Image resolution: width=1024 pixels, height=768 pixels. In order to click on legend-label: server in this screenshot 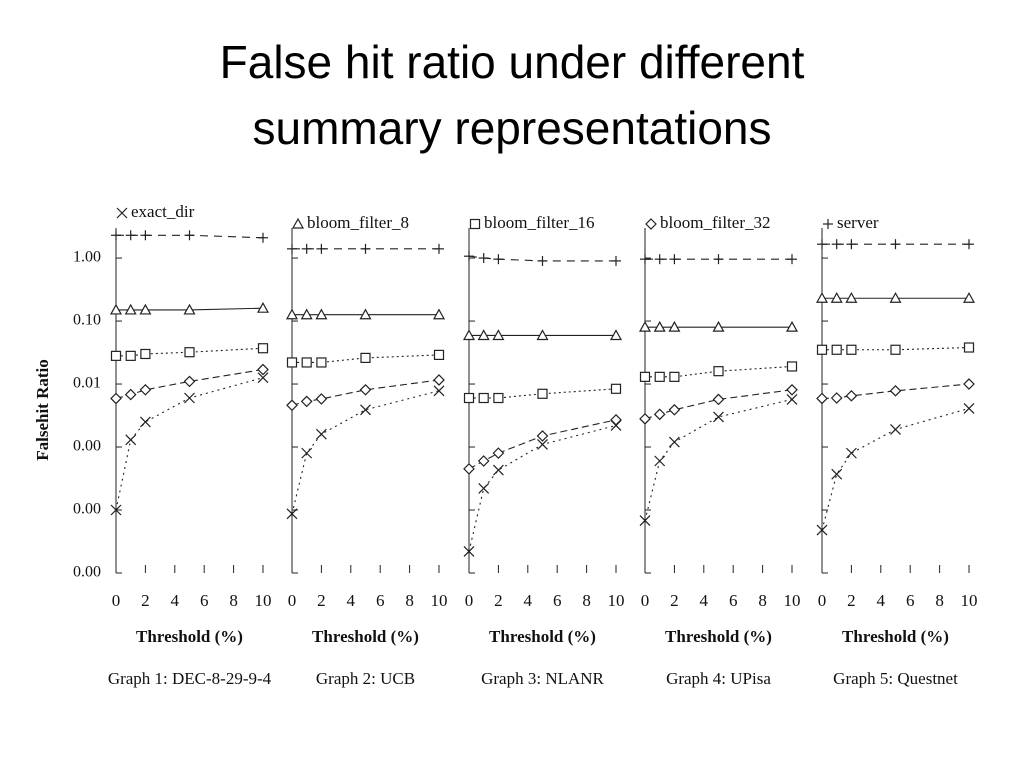, I will do `click(858, 222)`.